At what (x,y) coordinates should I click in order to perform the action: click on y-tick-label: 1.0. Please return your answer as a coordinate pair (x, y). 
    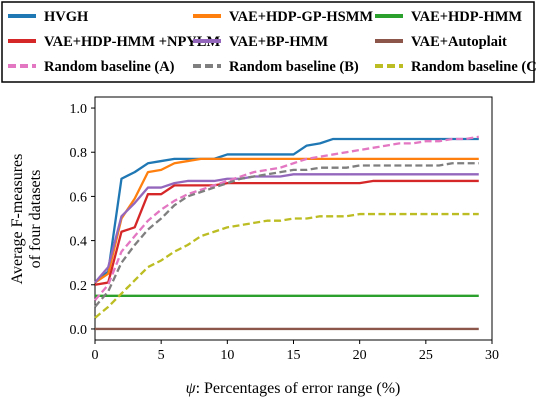
    Looking at the image, I should click on (79, 109).